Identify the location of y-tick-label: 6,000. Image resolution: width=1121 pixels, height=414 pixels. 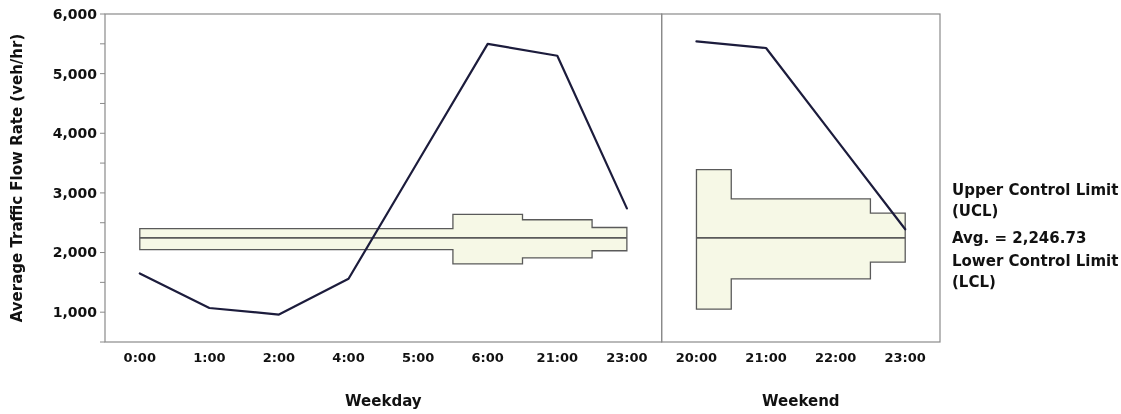
(75, 13).